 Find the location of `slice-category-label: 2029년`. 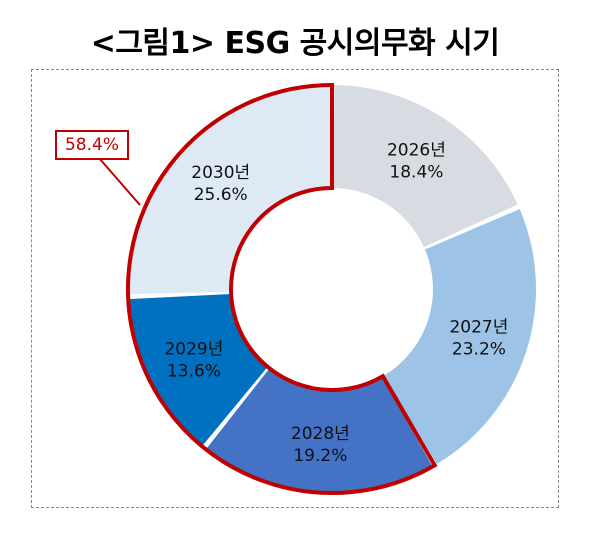

slice-category-label: 2029년 is located at coordinates (193, 349).